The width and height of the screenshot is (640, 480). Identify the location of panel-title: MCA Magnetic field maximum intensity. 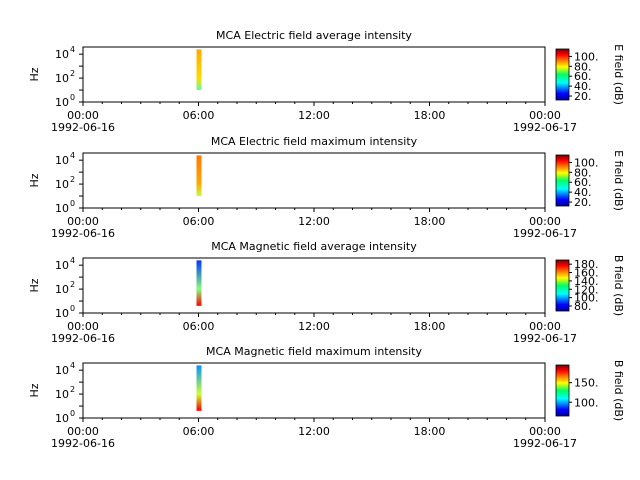
(314, 351).